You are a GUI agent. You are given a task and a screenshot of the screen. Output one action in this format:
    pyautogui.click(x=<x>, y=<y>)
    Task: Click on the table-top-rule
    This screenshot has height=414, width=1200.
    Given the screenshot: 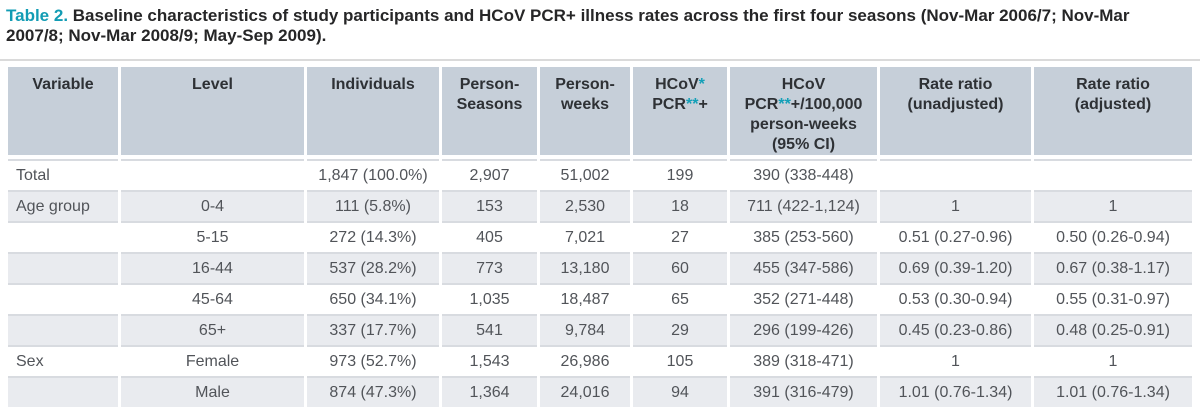 What is the action you would take?
    pyautogui.click(x=600, y=60)
    